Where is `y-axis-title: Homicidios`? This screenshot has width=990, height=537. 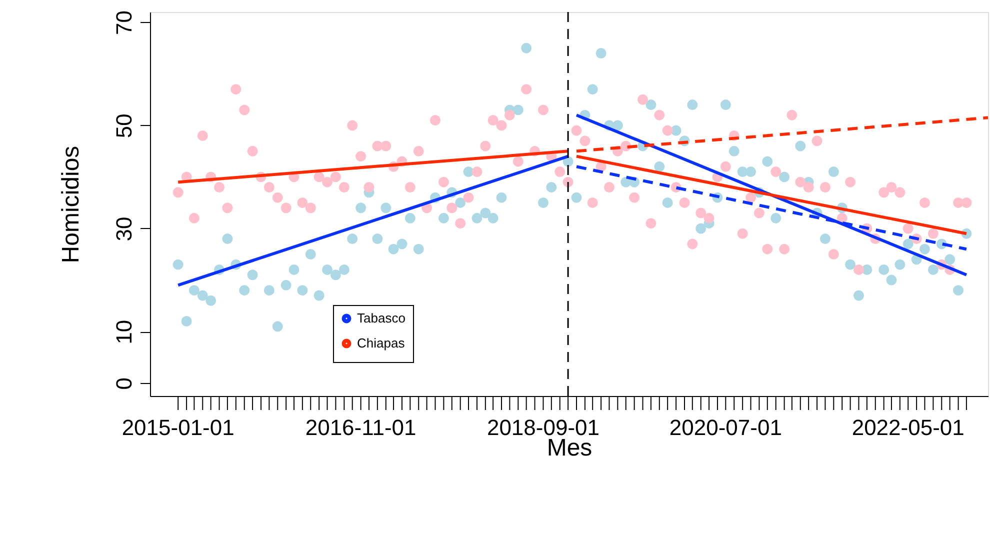
y-axis-title: Homicidios is located at coordinates (71, 205).